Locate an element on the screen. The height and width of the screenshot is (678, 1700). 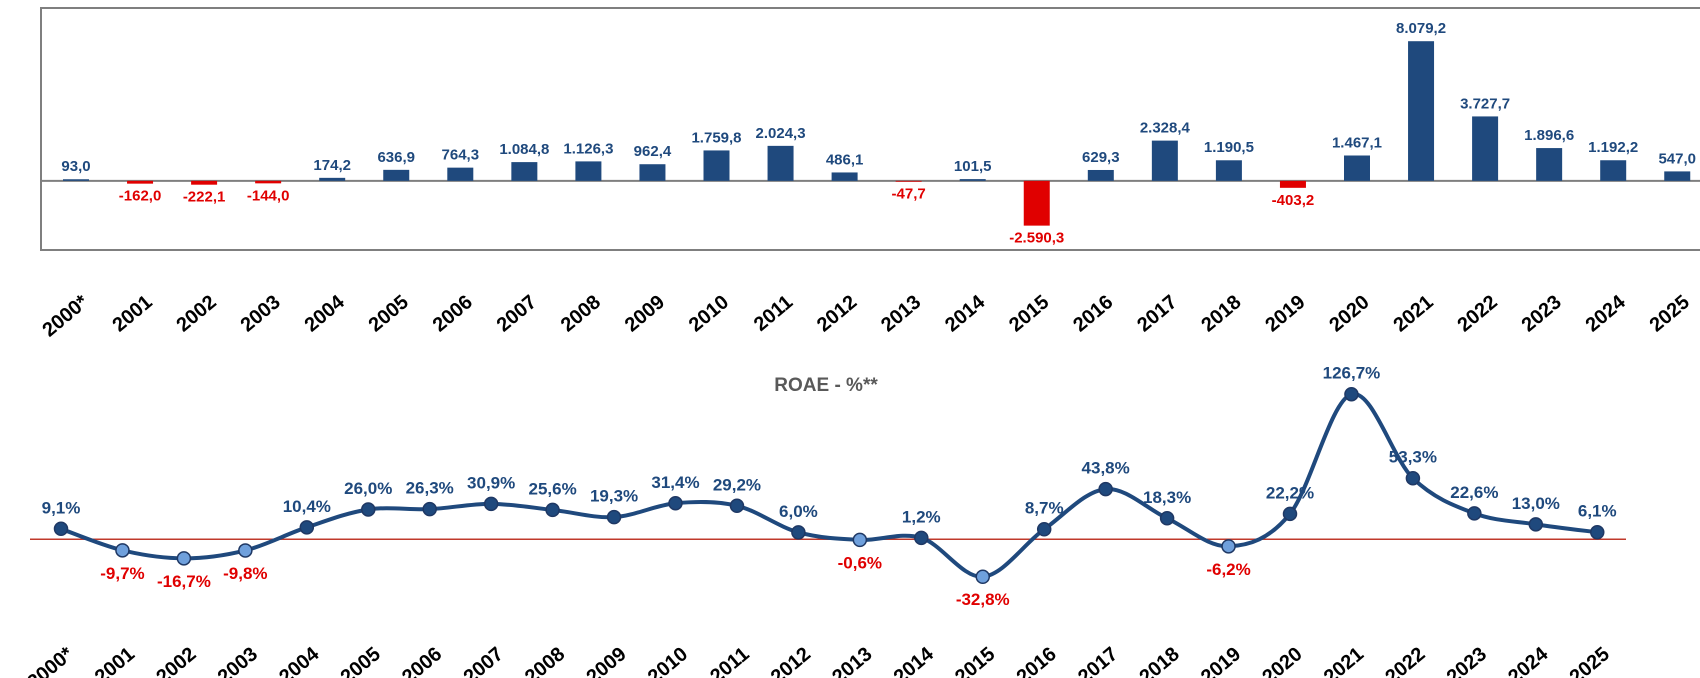
data-label: 26,3% is located at coordinates (430, 488).